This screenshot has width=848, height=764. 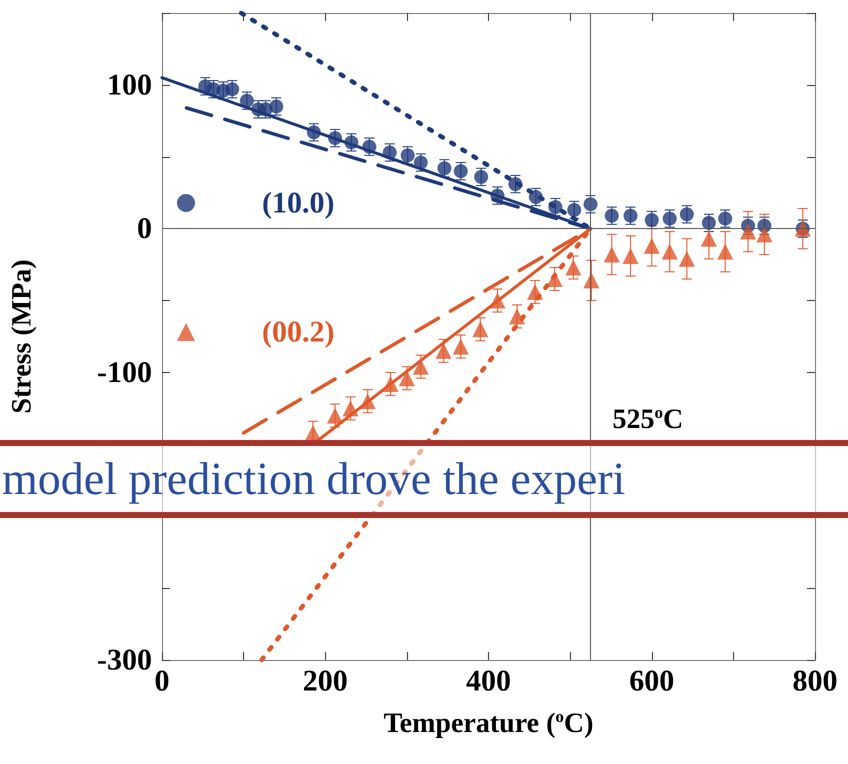 What do you see at coordinates (124, 372) in the screenshot?
I see `y-tick-label: -100` at bounding box center [124, 372].